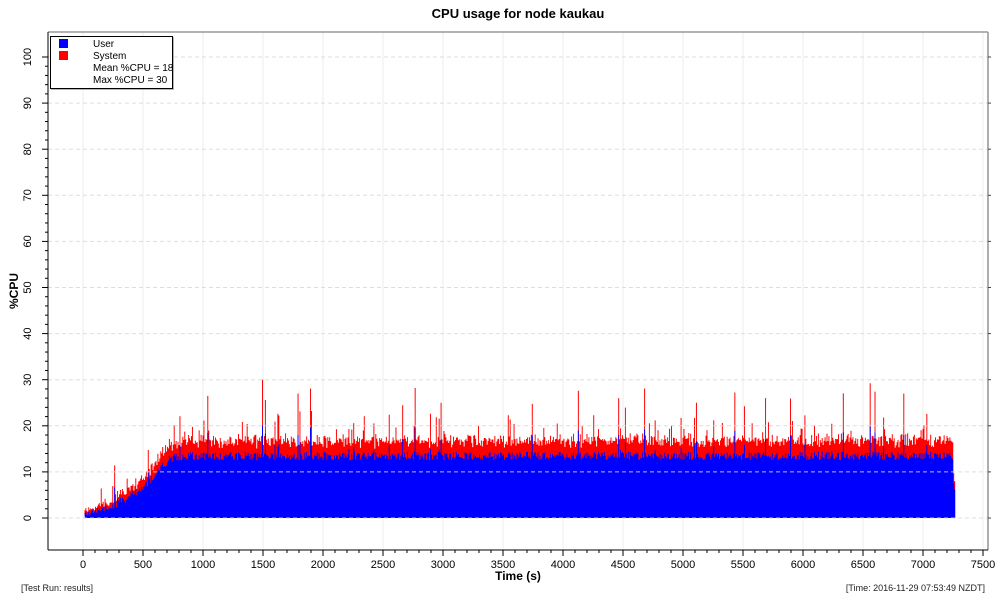 The height and width of the screenshot is (600, 1000). What do you see at coordinates (28, 57) in the screenshot?
I see `y-tick-label: 100` at bounding box center [28, 57].